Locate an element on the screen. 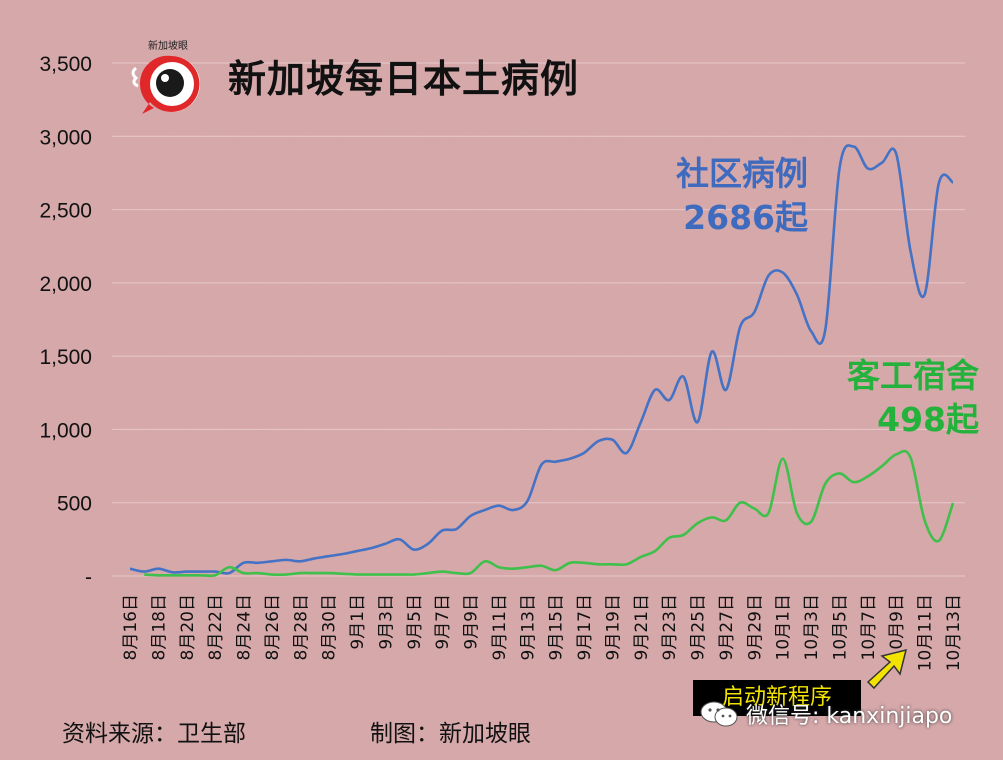 The image size is (1003, 760). x-tick-label: 9月7日 is located at coordinates (443, 622).